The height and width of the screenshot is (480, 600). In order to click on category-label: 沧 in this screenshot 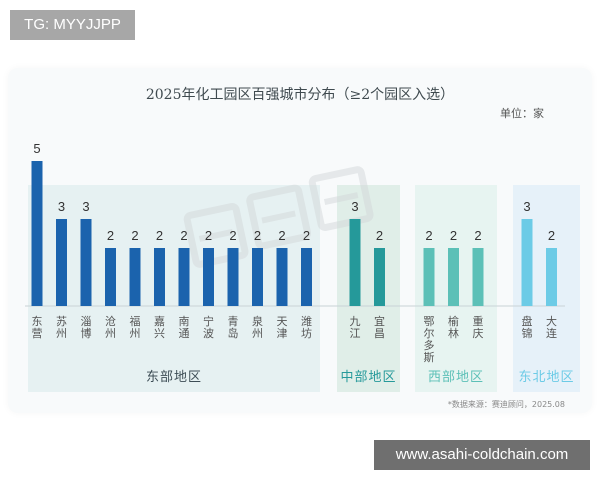, I will do `click(110, 321)`.